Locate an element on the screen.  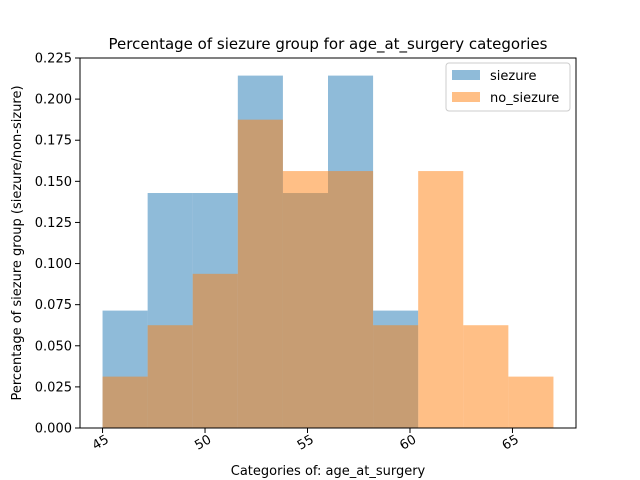
y-tick-label: 0.075 is located at coordinates (53, 305).